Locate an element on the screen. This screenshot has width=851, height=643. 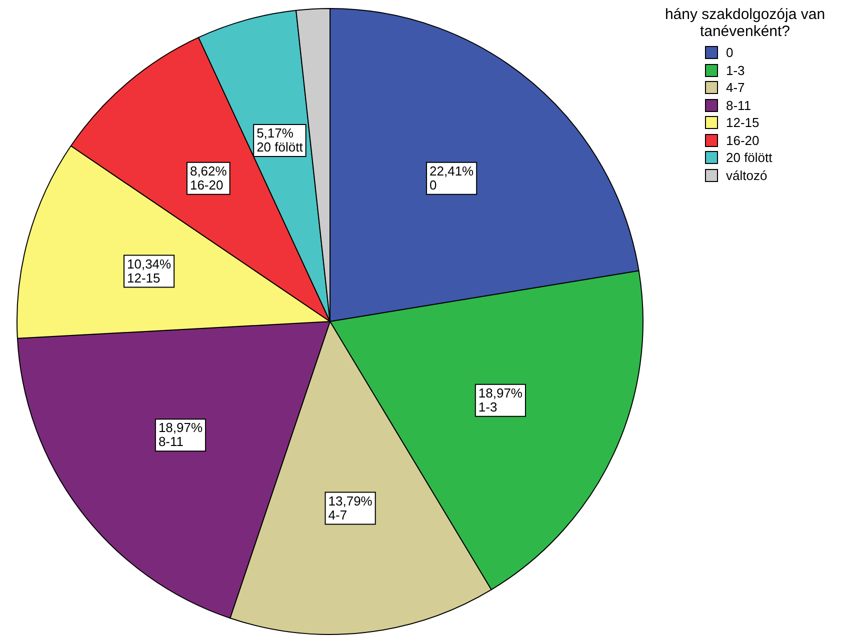
legend-label: 8-11 is located at coordinates (739, 105).